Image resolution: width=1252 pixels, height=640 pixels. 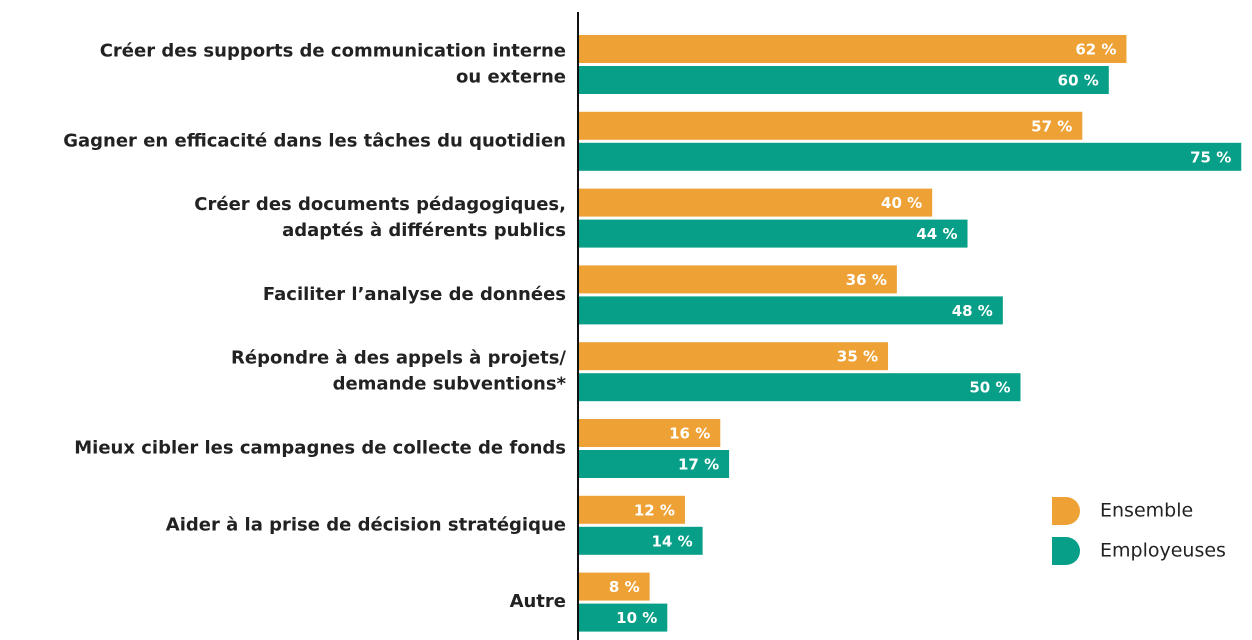 What do you see at coordinates (972, 311) in the screenshot?
I see `value-label: 48 %` at bounding box center [972, 311].